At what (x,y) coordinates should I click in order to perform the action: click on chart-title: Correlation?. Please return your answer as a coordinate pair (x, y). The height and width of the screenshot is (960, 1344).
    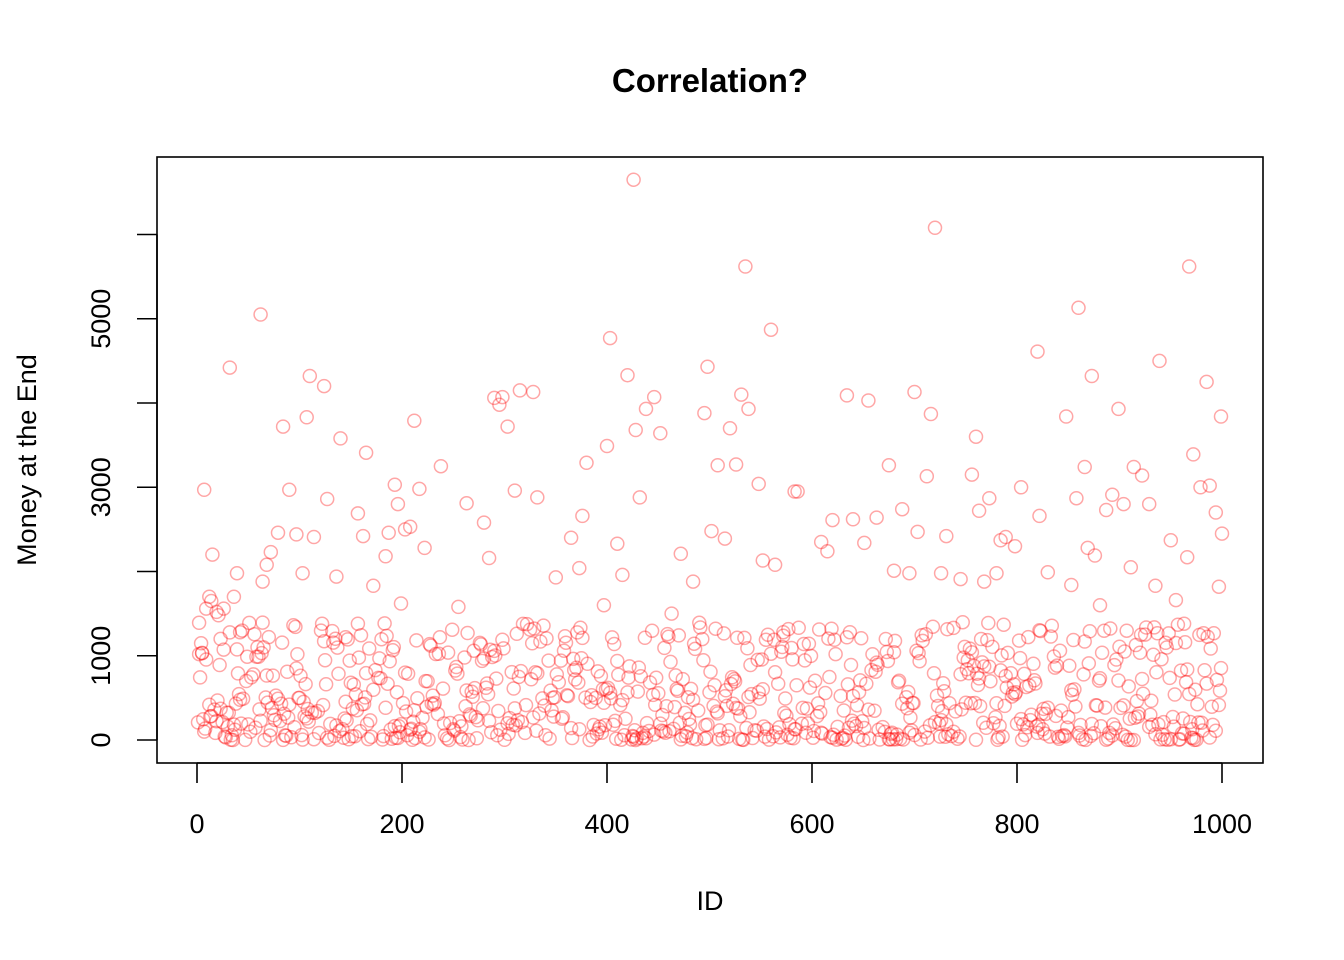
    Looking at the image, I should click on (710, 80).